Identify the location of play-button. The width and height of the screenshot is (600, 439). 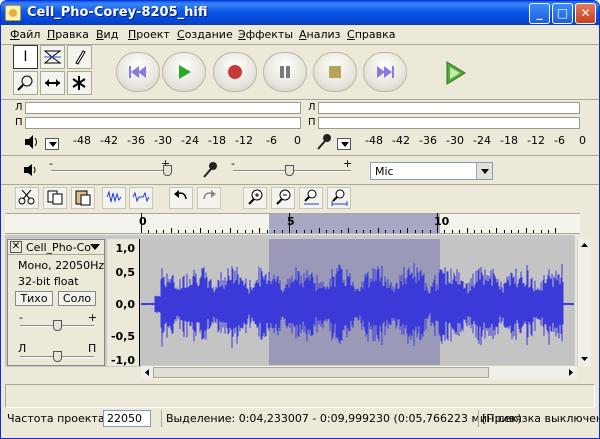
(184, 72).